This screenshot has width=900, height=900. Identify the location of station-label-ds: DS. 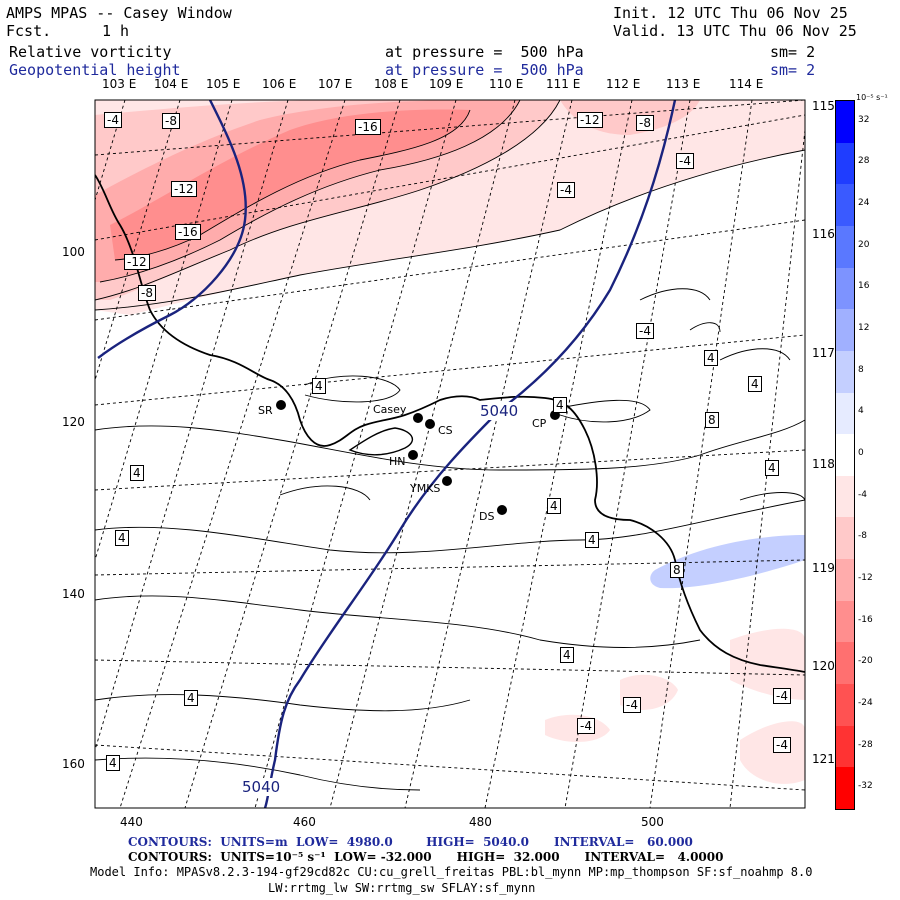
(487, 516).